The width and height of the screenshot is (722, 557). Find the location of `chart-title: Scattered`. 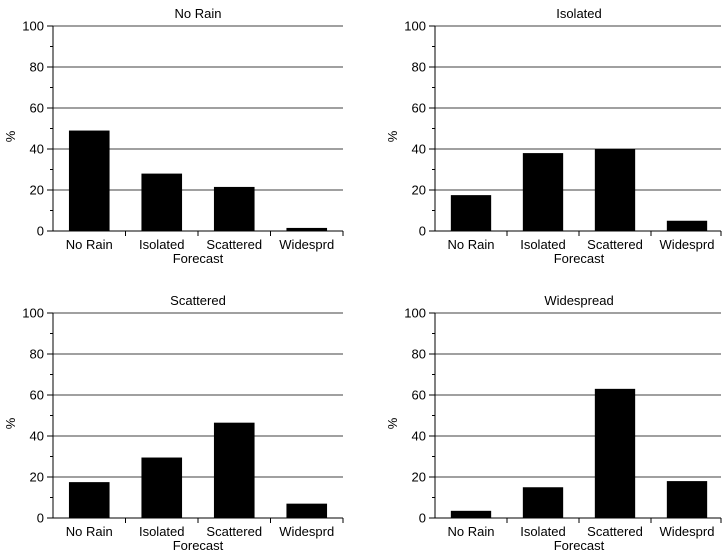

chart-title: Scattered is located at coordinates (198, 300).